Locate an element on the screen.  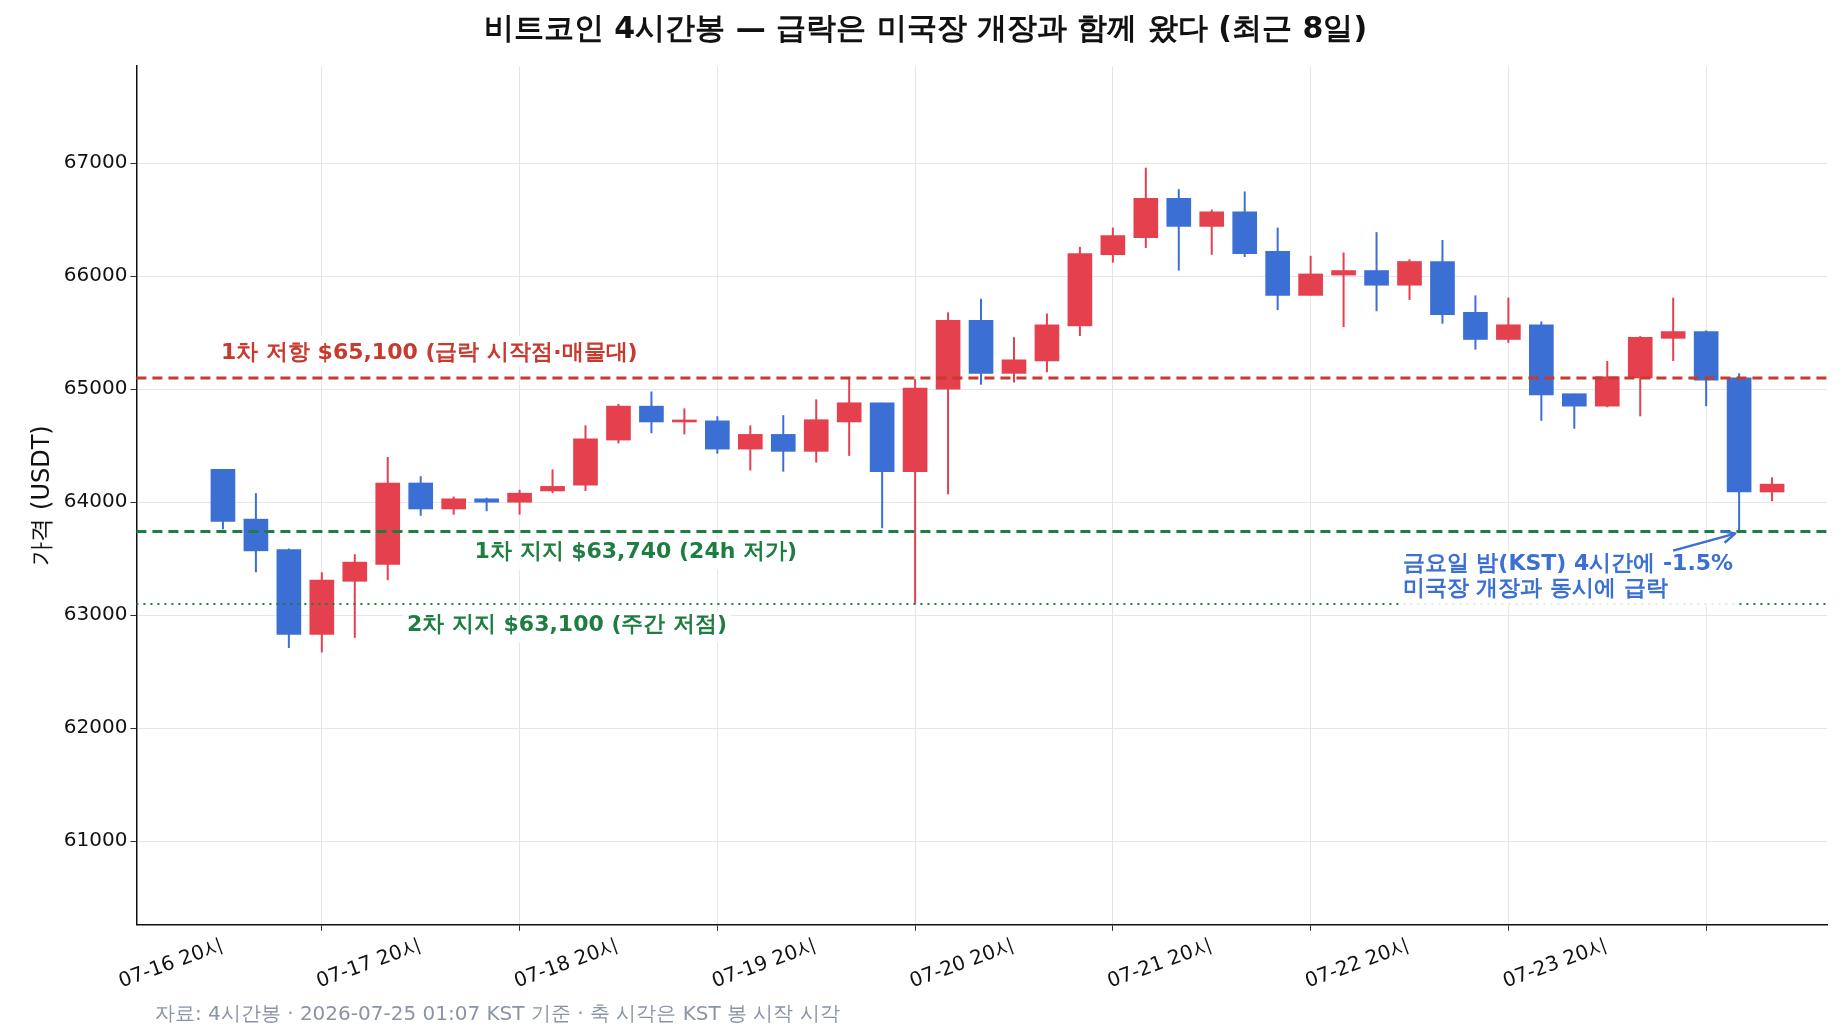
y-tick-label: 67000 is located at coordinates (95, 161).